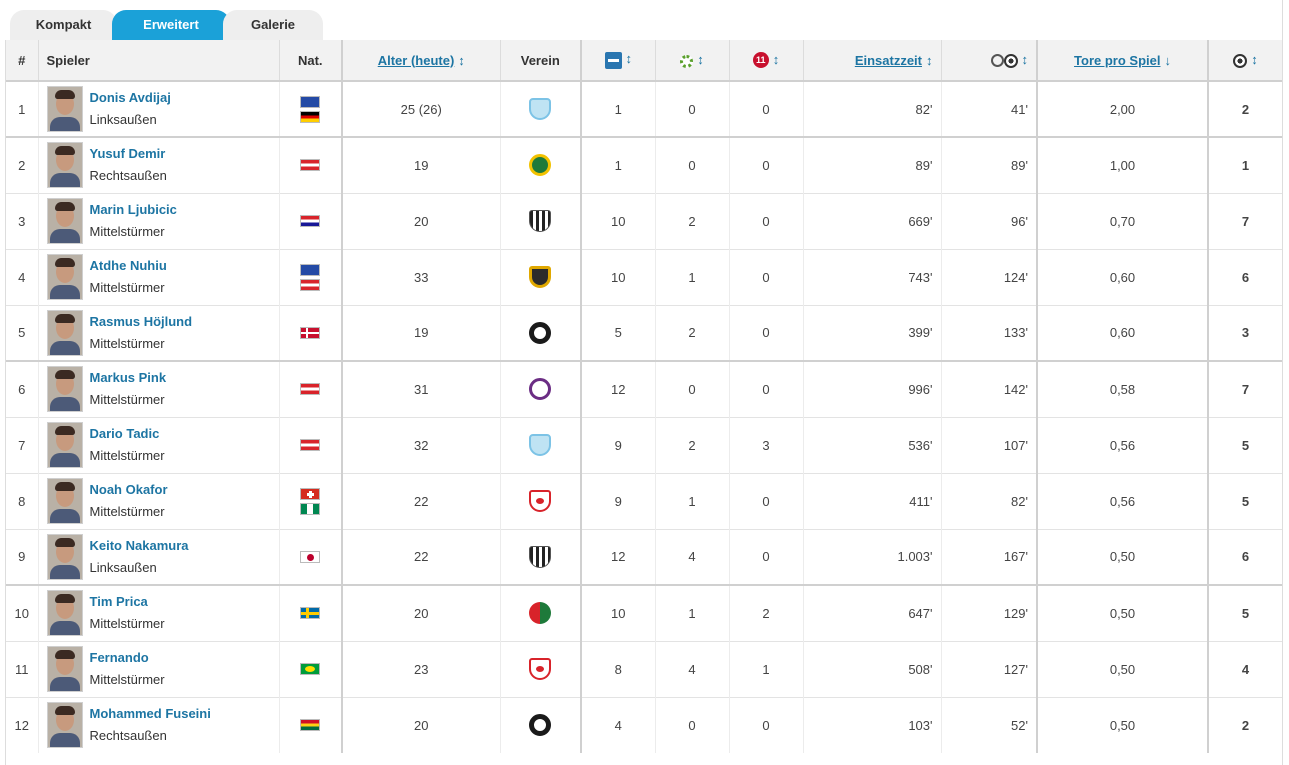  What do you see at coordinates (1244, 164) in the screenshot?
I see `goals-cell: 1` at bounding box center [1244, 164].